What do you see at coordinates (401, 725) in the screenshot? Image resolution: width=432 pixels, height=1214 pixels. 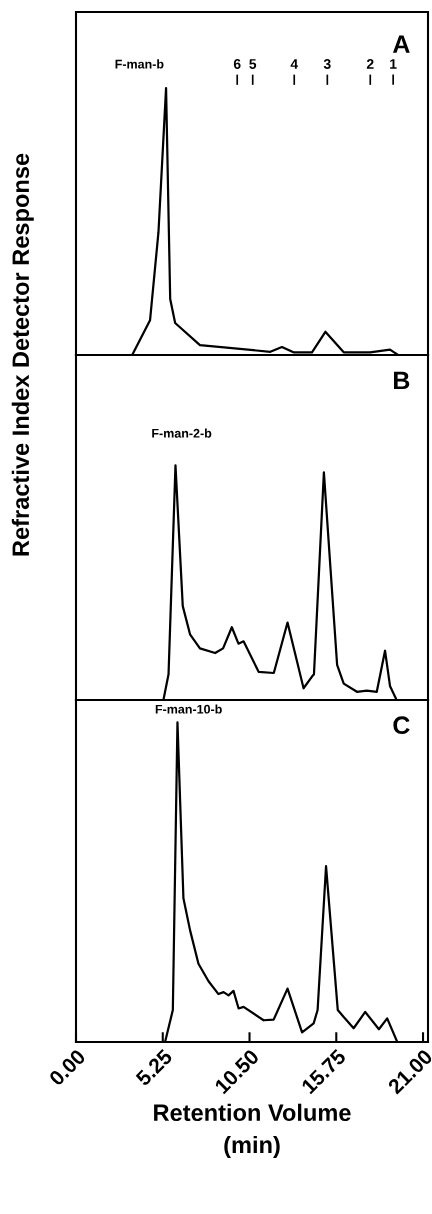 I see `annotation: C` at bounding box center [401, 725].